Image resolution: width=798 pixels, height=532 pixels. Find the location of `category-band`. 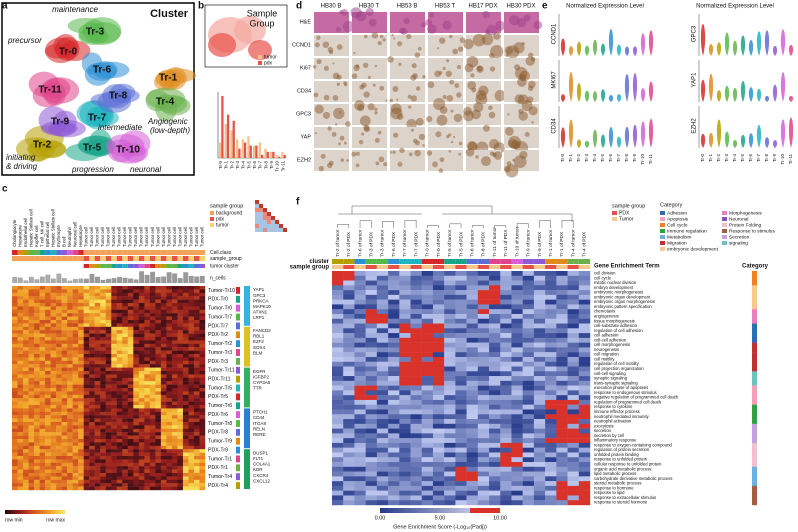

category-band is located at coordinates (754, 326).